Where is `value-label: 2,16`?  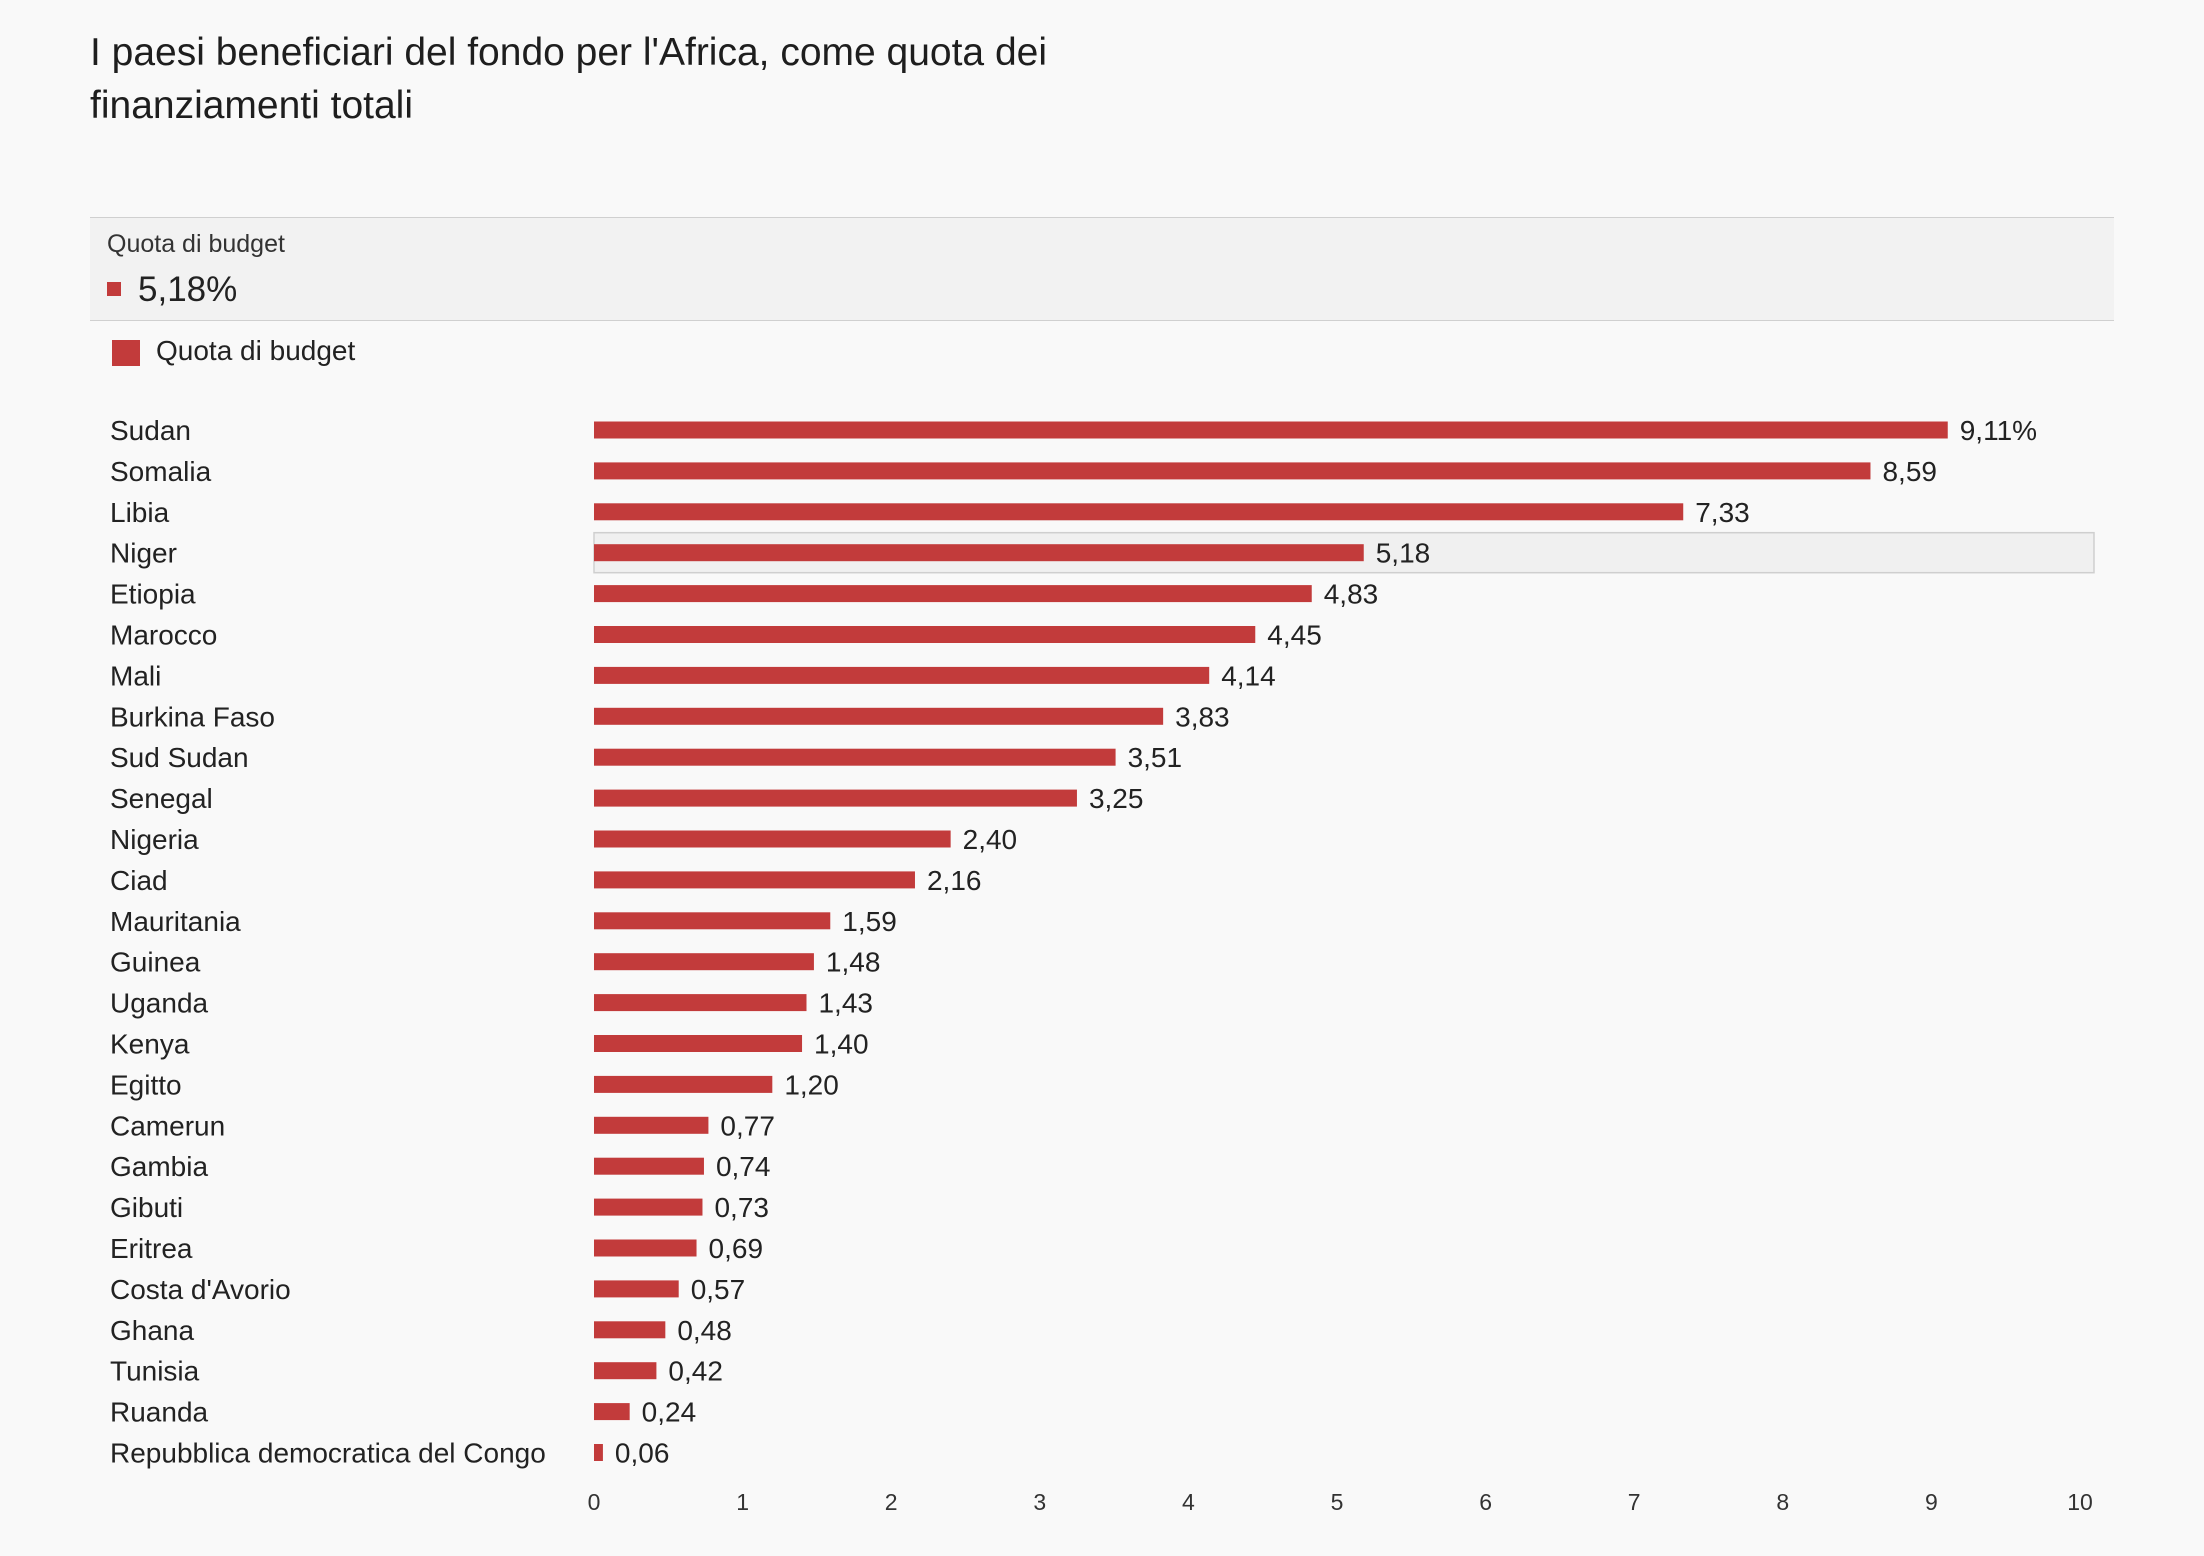
value-label: 2,16 is located at coordinates (954, 880).